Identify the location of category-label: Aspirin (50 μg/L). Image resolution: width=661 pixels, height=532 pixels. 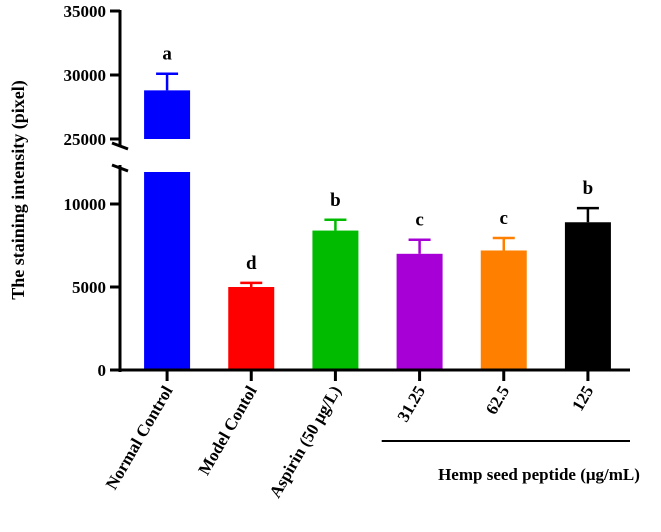
(305, 442).